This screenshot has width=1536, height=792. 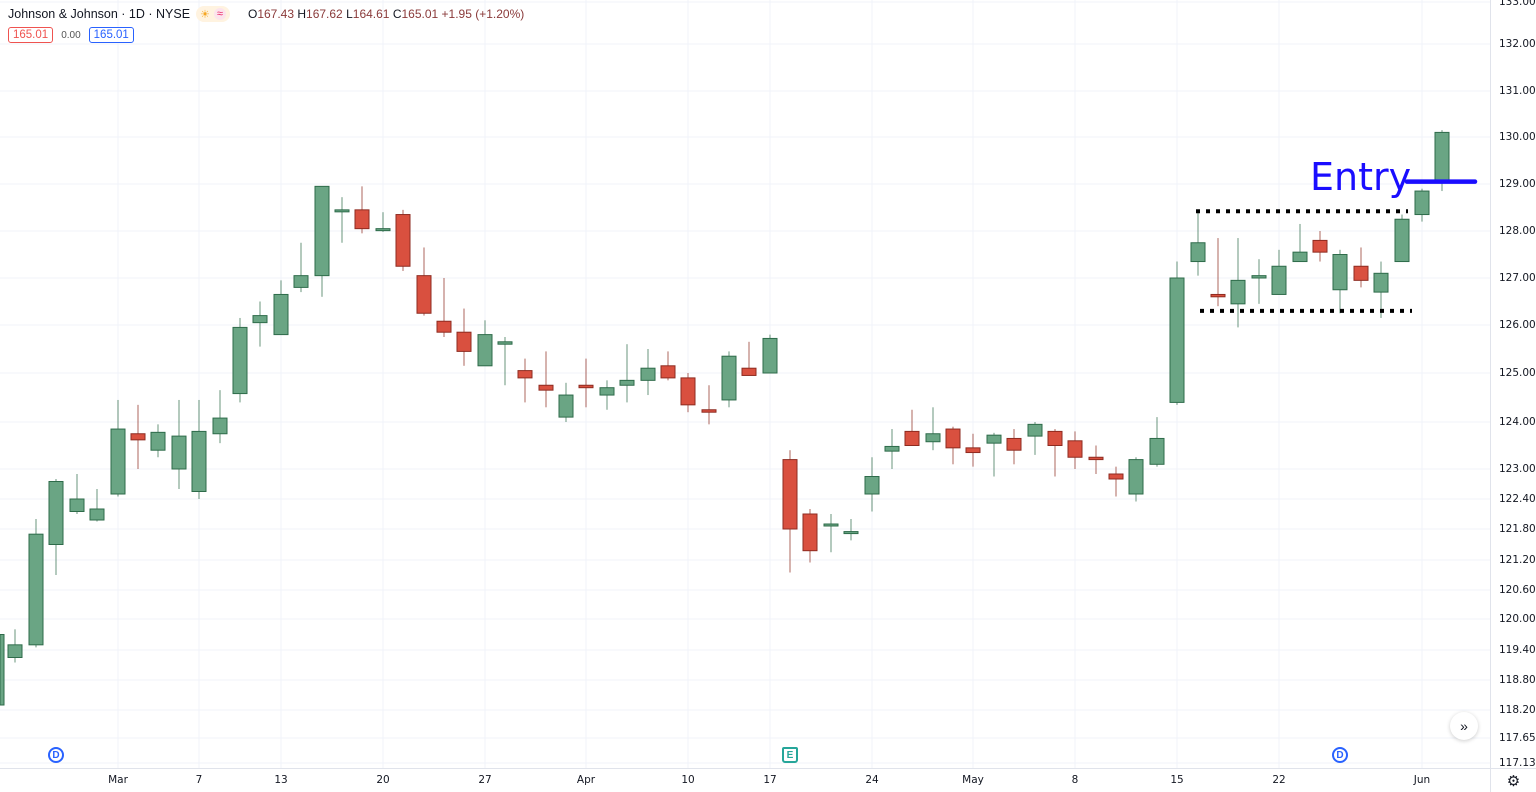 I want to click on time-tick-label: Mar, so click(x=118, y=780).